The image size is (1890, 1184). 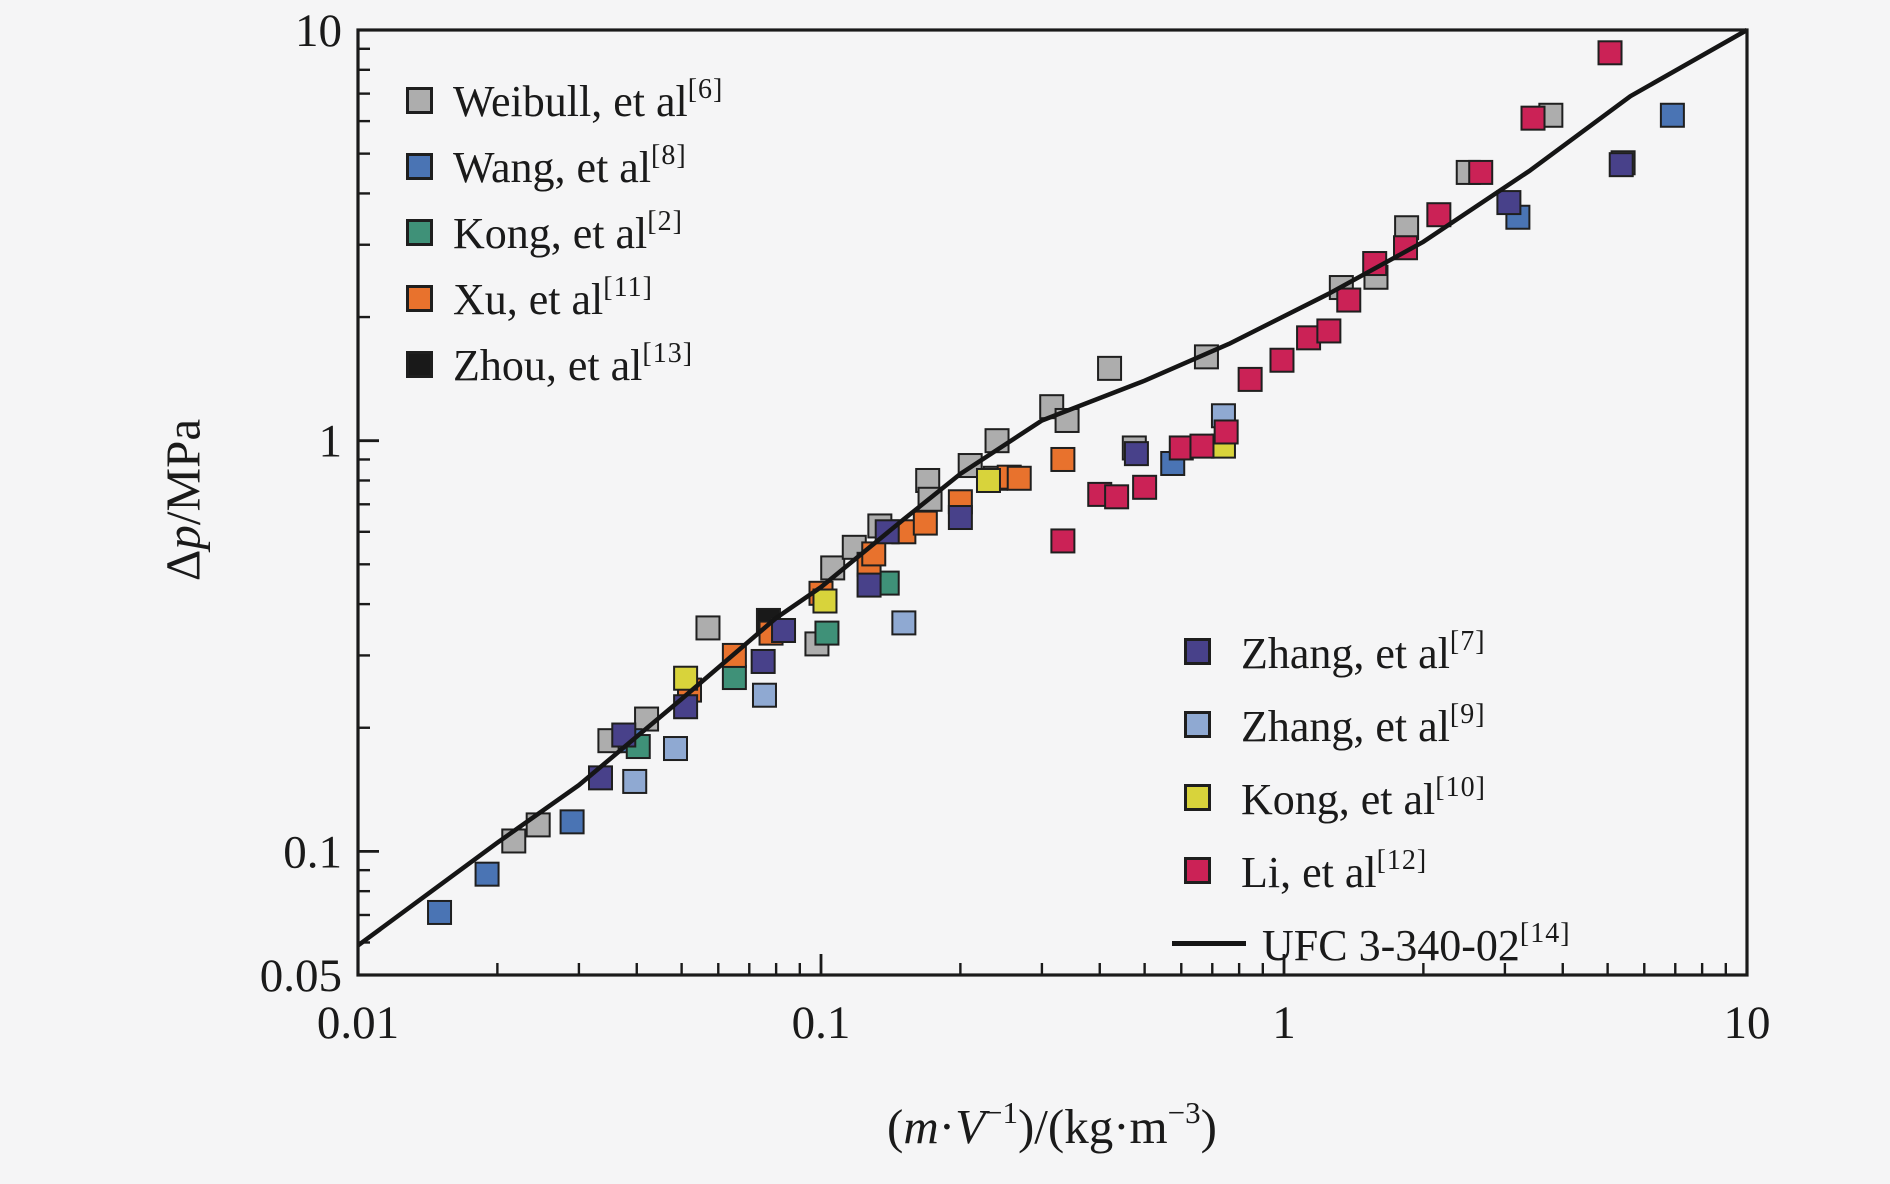 I want to click on legend-label: Wang, et al, so click(x=552, y=167).